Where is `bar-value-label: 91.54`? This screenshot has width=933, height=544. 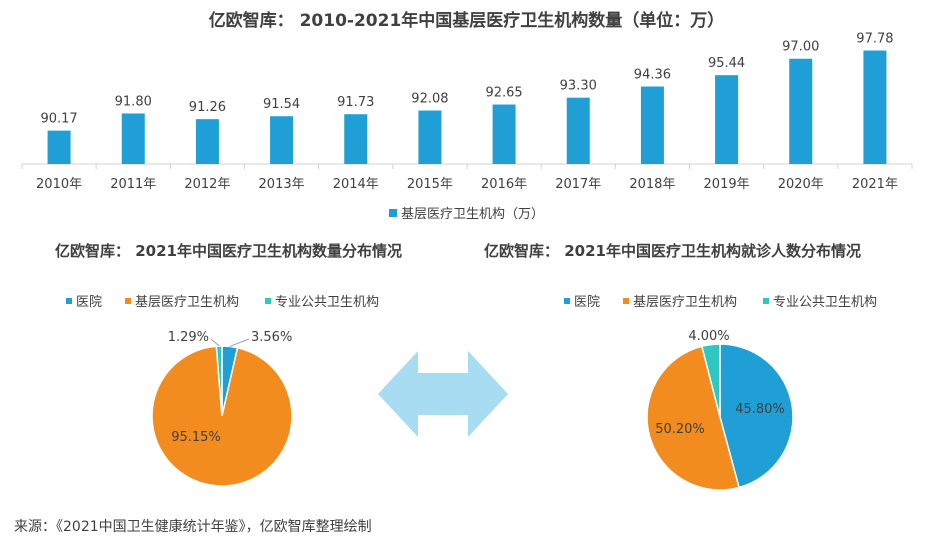 bar-value-label: 91.54 is located at coordinates (281, 104).